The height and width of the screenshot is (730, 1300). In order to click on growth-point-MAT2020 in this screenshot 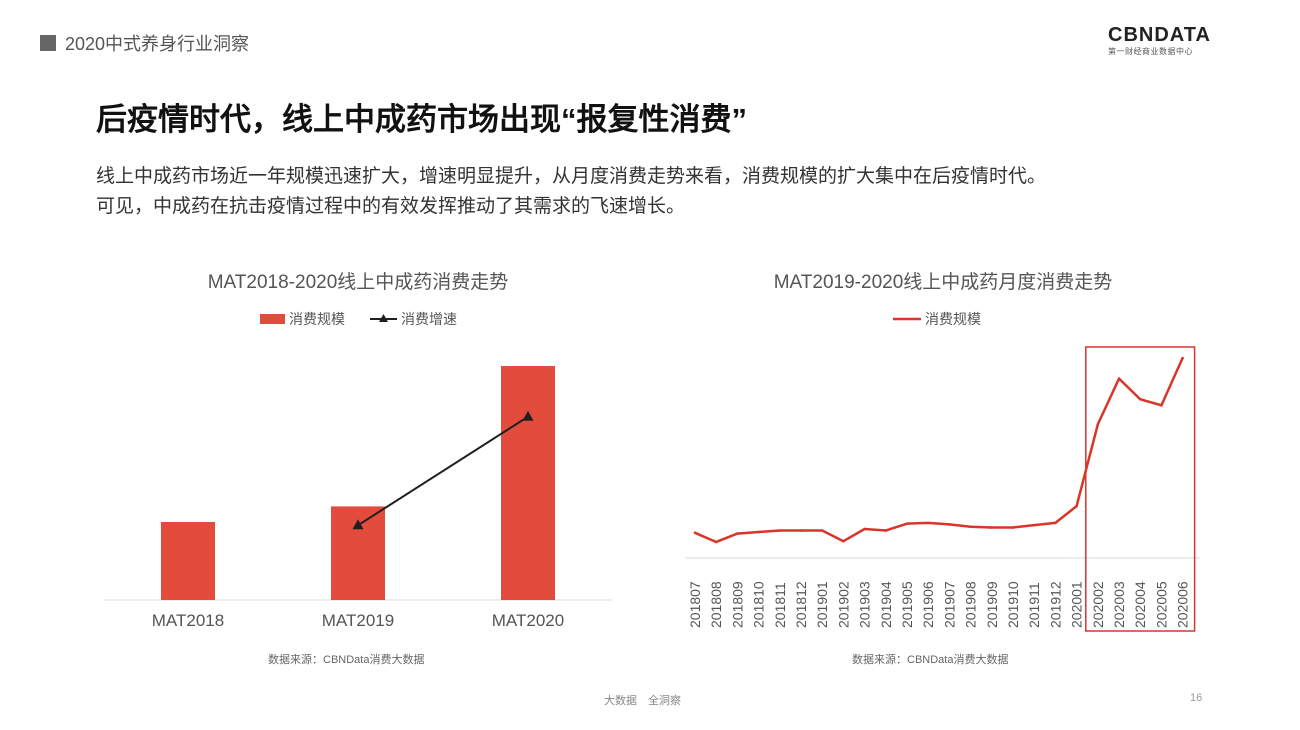, I will do `click(528, 415)`.